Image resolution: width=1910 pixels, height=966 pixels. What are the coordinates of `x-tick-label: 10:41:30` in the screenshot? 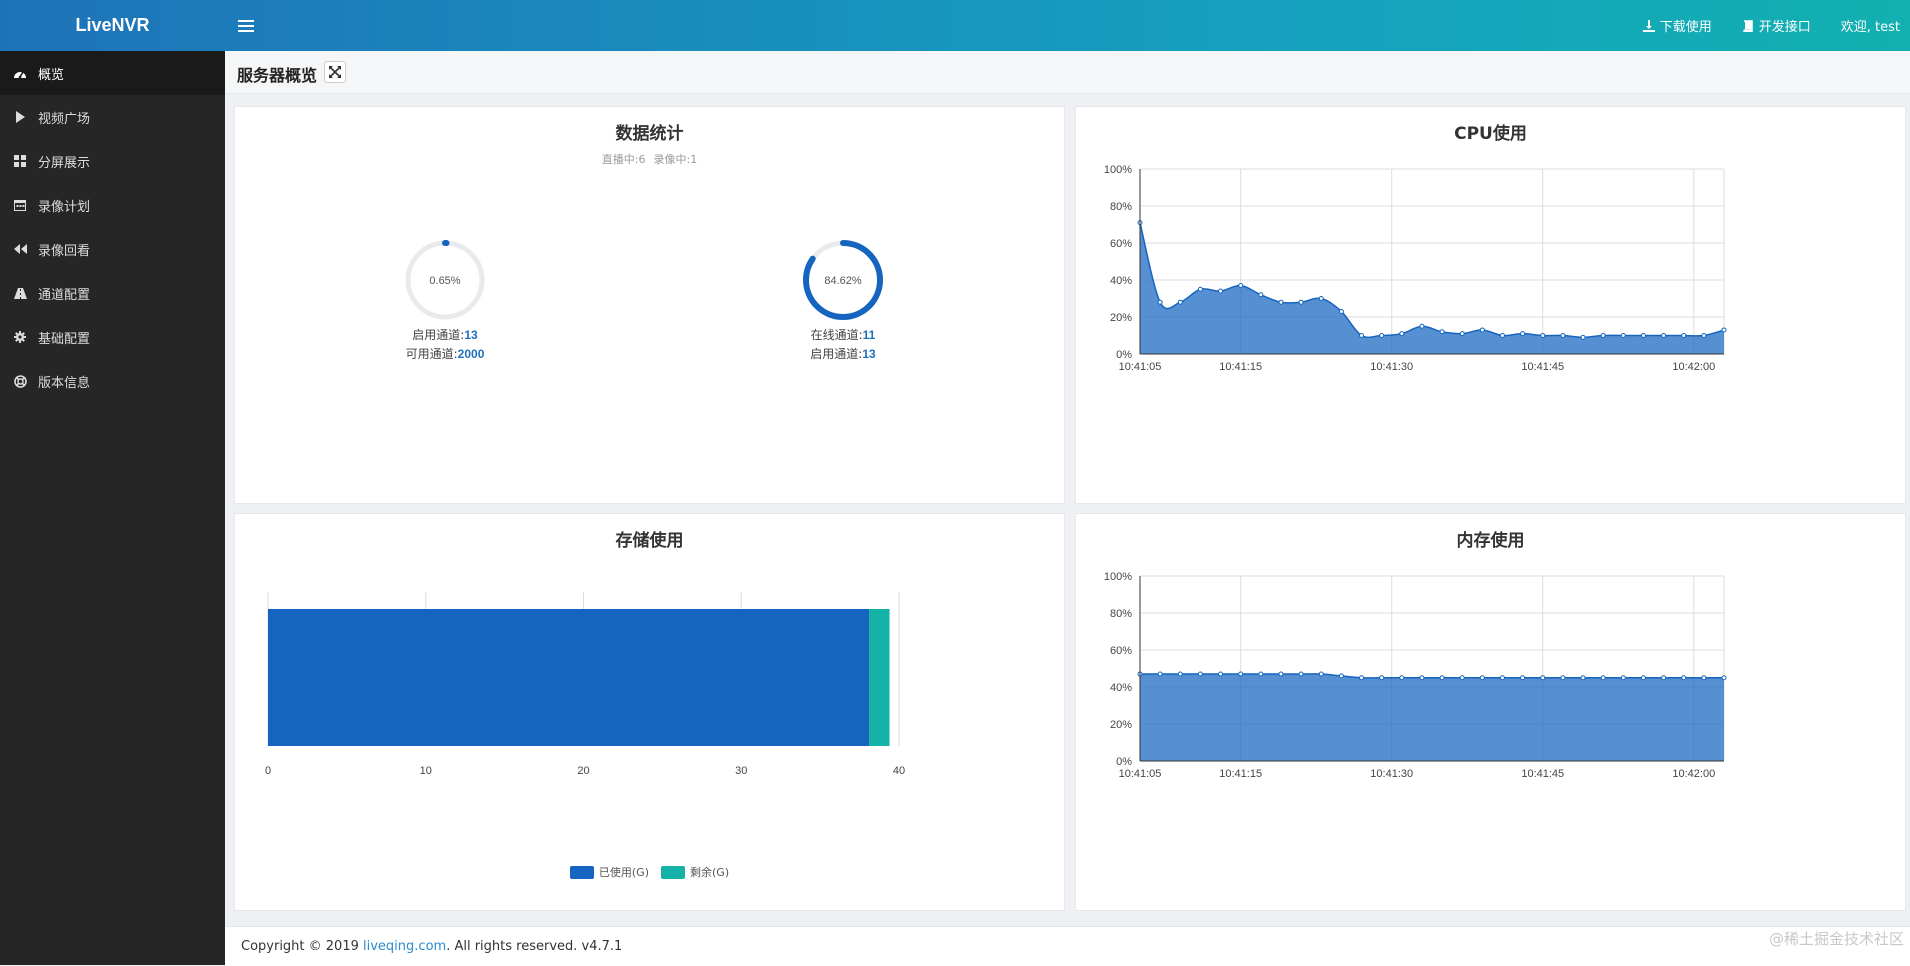 It's located at (1391, 367).